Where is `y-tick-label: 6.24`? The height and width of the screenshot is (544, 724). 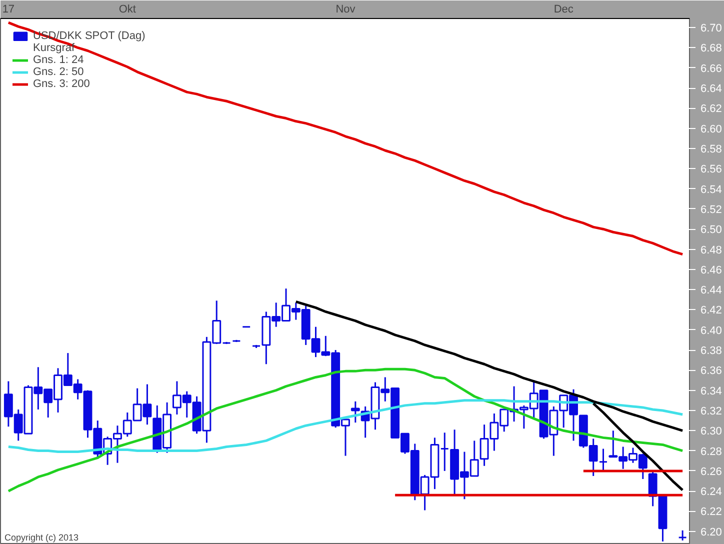 y-tick-label: 6.24 is located at coordinates (711, 492).